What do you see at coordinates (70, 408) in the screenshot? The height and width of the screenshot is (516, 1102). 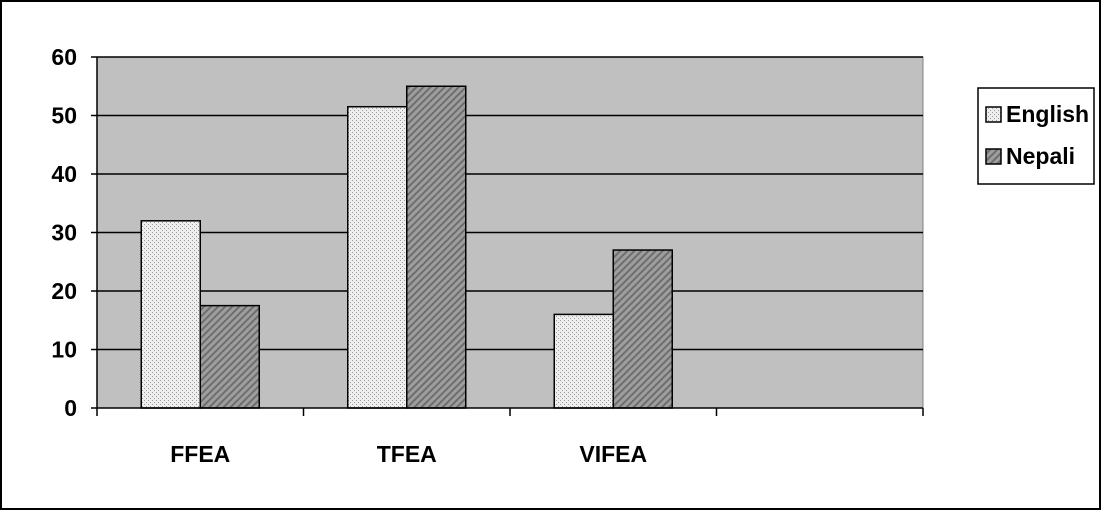 I see `y-tick-label: 0` at bounding box center [70, 408].